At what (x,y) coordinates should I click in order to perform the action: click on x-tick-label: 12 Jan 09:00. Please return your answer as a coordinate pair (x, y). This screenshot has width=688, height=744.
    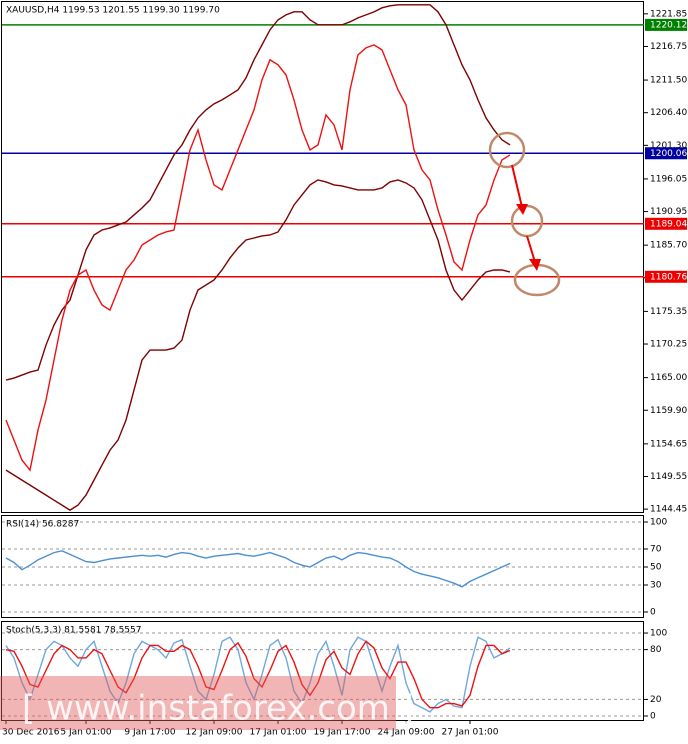
    Looking at the image, I should click on (214, 733).